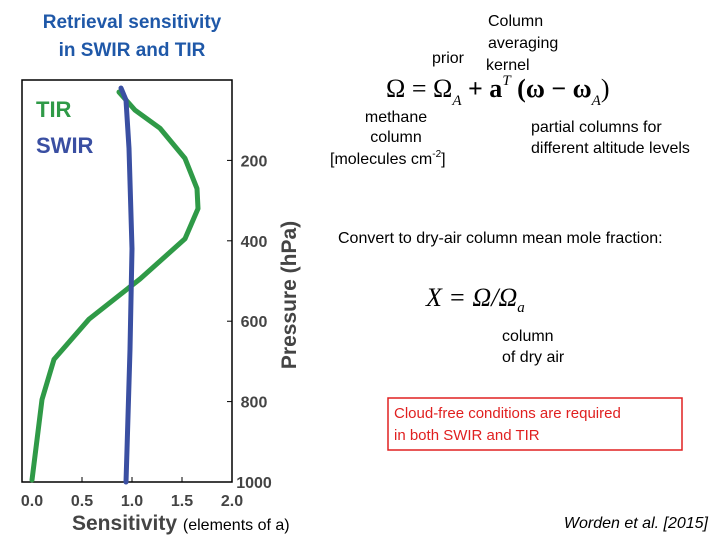  What do you see at coordinates (515, 21) in the screenshot?
I see `label-kernel: Column` at bounding box center [515, 21].